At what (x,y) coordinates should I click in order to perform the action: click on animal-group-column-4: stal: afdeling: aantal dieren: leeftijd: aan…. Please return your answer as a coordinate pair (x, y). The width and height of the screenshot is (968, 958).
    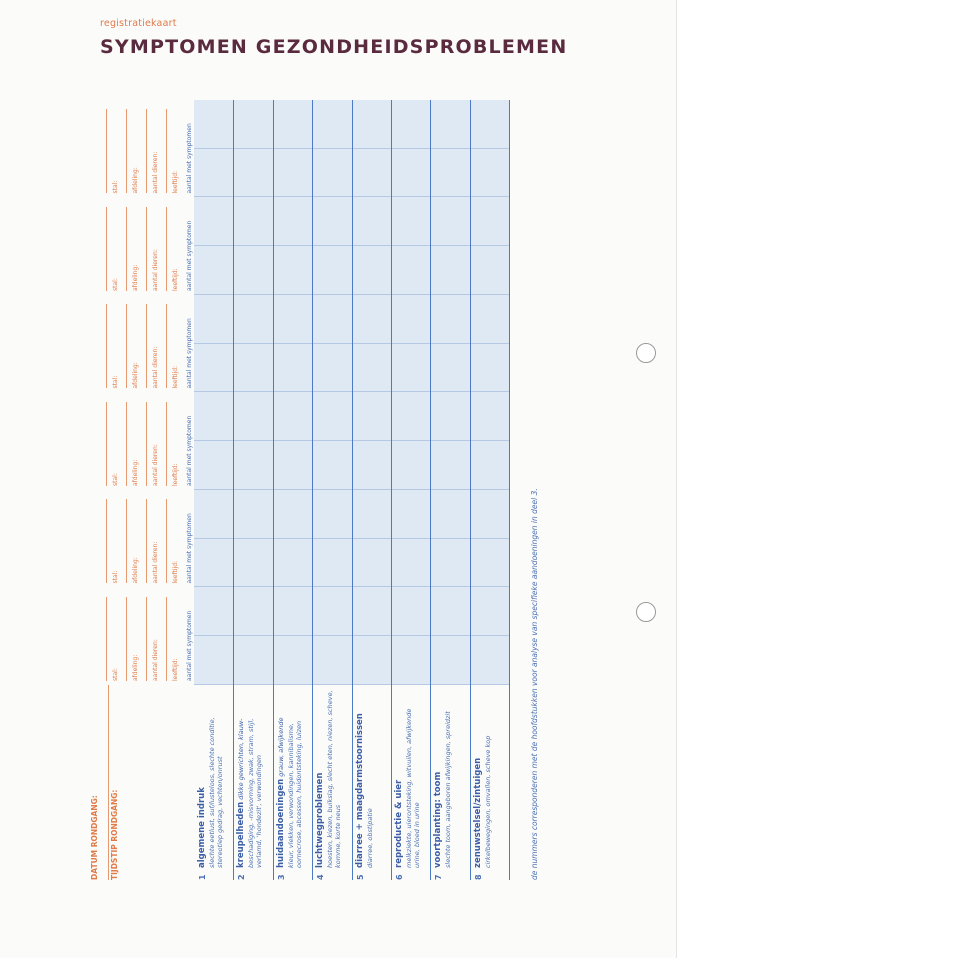
    Looking at the image, I should click on (150, 345).